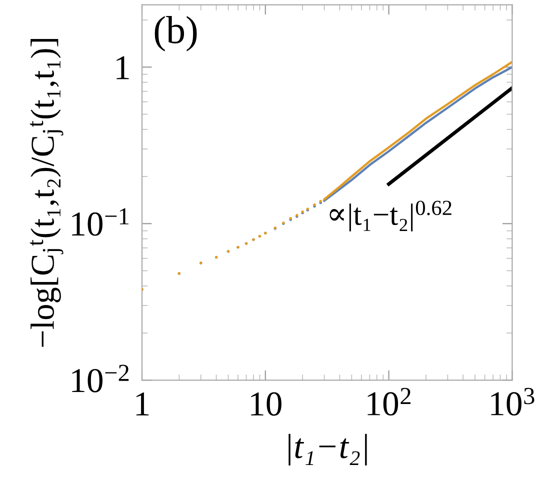 The image size is (542, 480). Describe the element at coordinates (100, 222) in the screenshot. I see `y-tick-label: 10$^{−1}$` at that location.